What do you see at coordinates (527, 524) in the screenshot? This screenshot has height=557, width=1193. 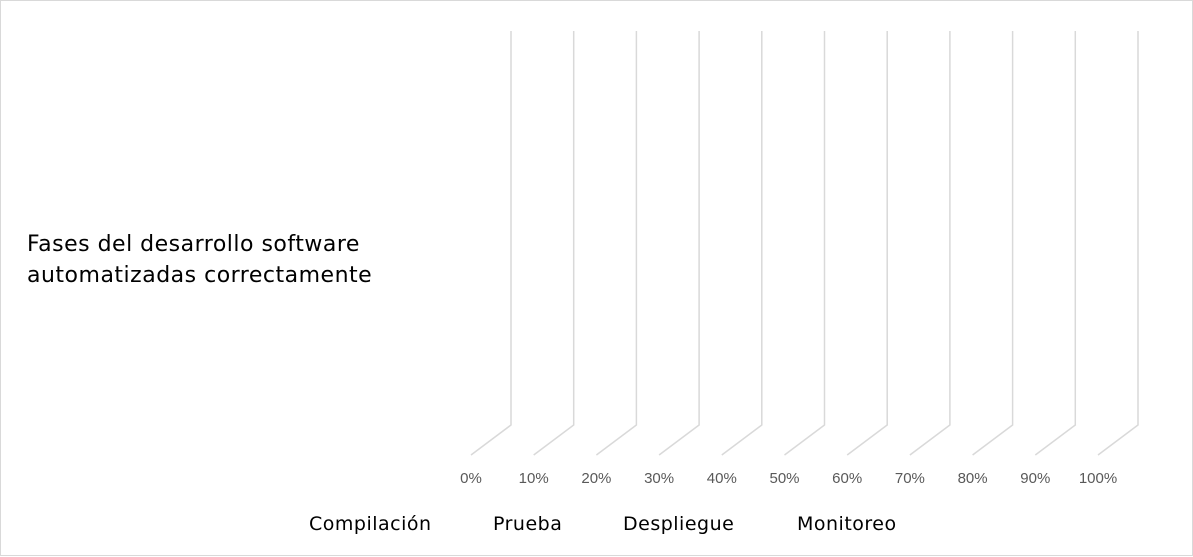 I see `legend-entry-1: Prueba` at bounding box center [527, 524].